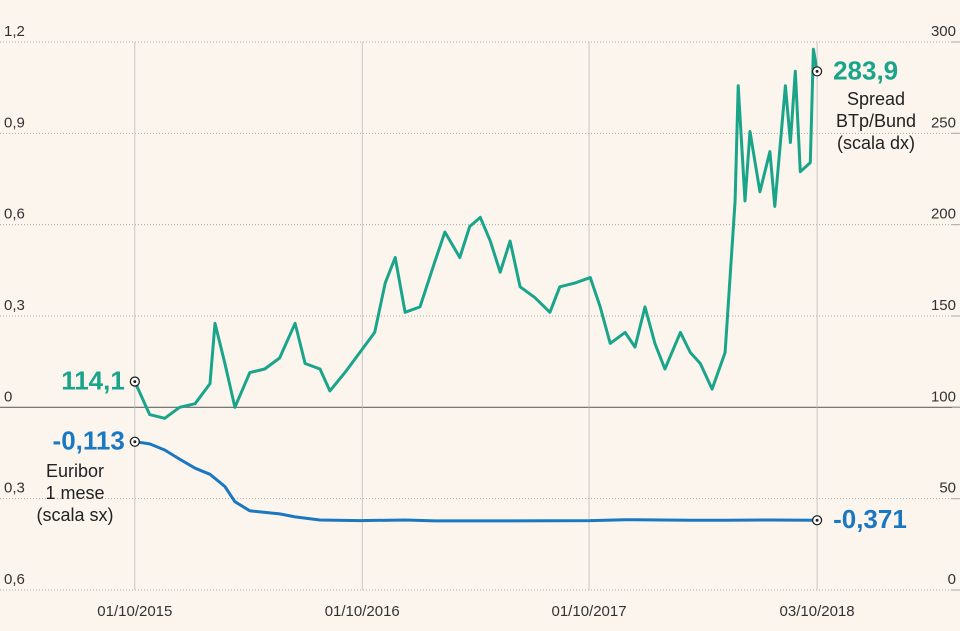 The height and width of the screenshot is (631, 960). I want to click on x-tick-label: 03/10/2018, so click(817, 611).